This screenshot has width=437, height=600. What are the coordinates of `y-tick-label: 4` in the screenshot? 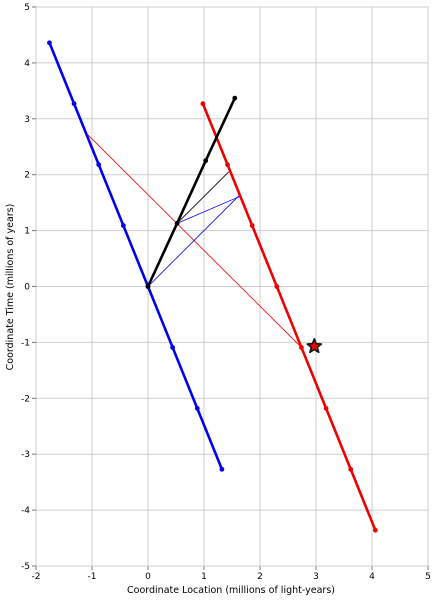 It's located at (27, 64).